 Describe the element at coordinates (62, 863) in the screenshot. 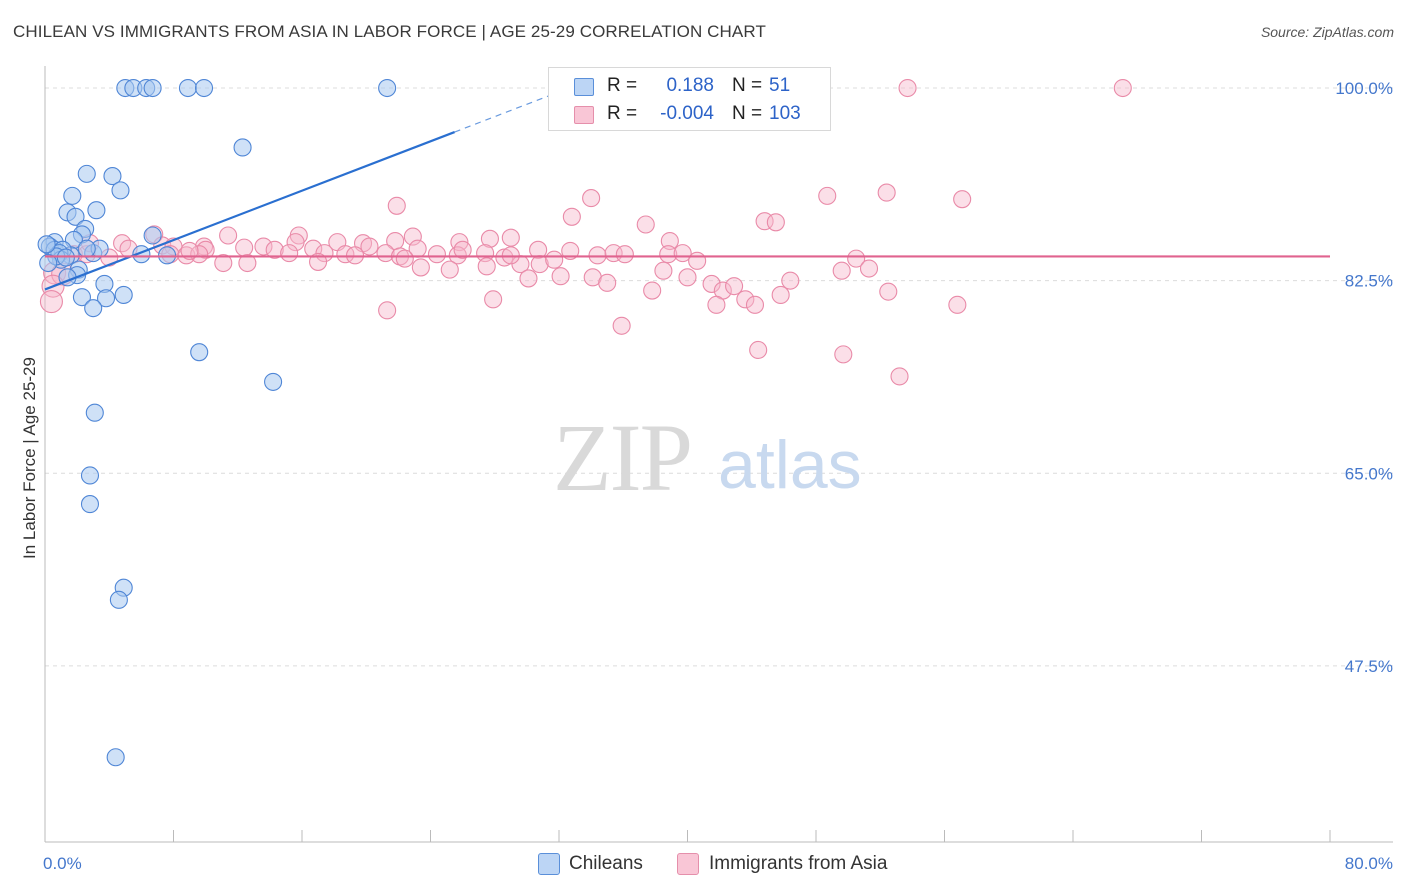

I see `x-tick-label: 0.0%` at that location.